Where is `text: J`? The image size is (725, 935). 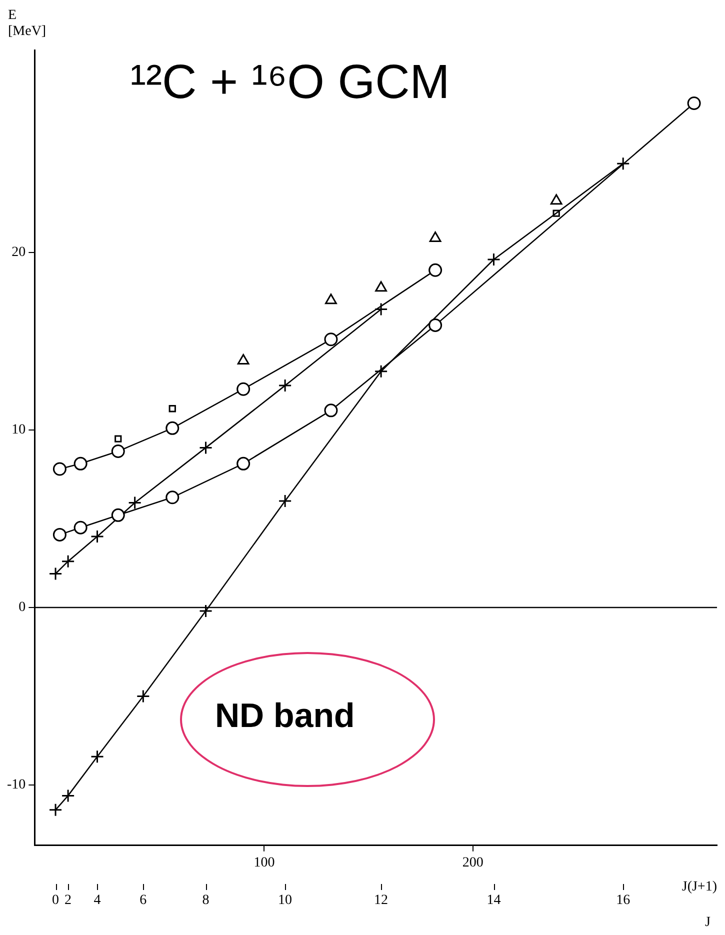 text: J is located at coordinates (707, 923).